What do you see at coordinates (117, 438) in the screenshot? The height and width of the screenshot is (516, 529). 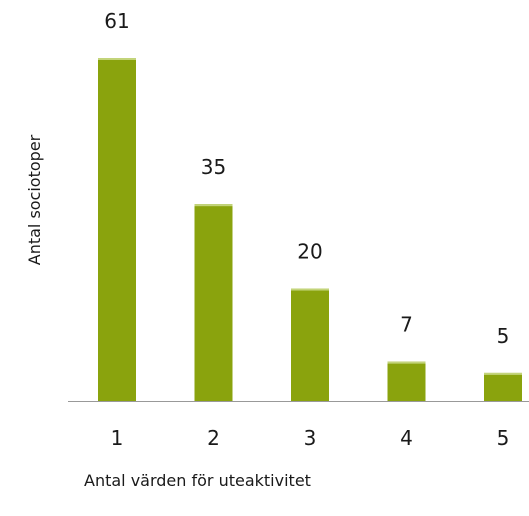 I see `x-tick-label-1: 1` at bounding box center [117, 438].